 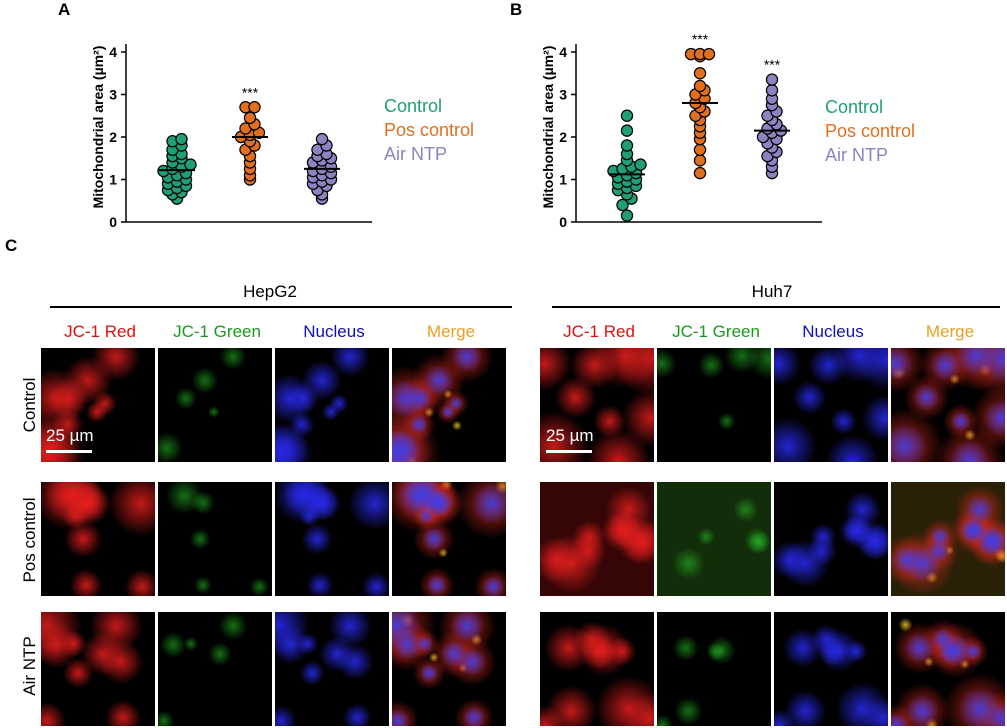 What do you see at coordinates (29, 405) in the screenshot?
I see `row-label-control: Control` at bounding box center [29, 405].